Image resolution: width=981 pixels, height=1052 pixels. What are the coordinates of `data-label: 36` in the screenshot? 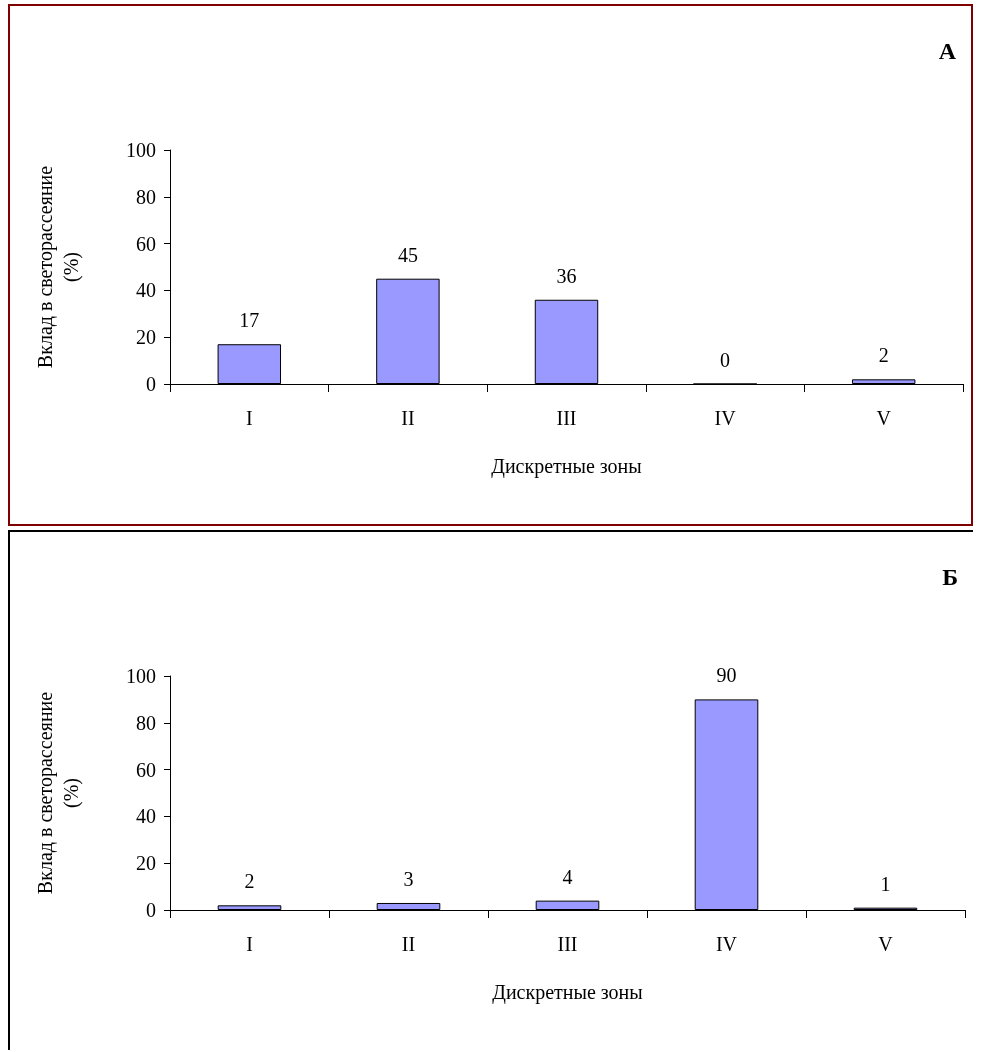 It's located at (566, 275).